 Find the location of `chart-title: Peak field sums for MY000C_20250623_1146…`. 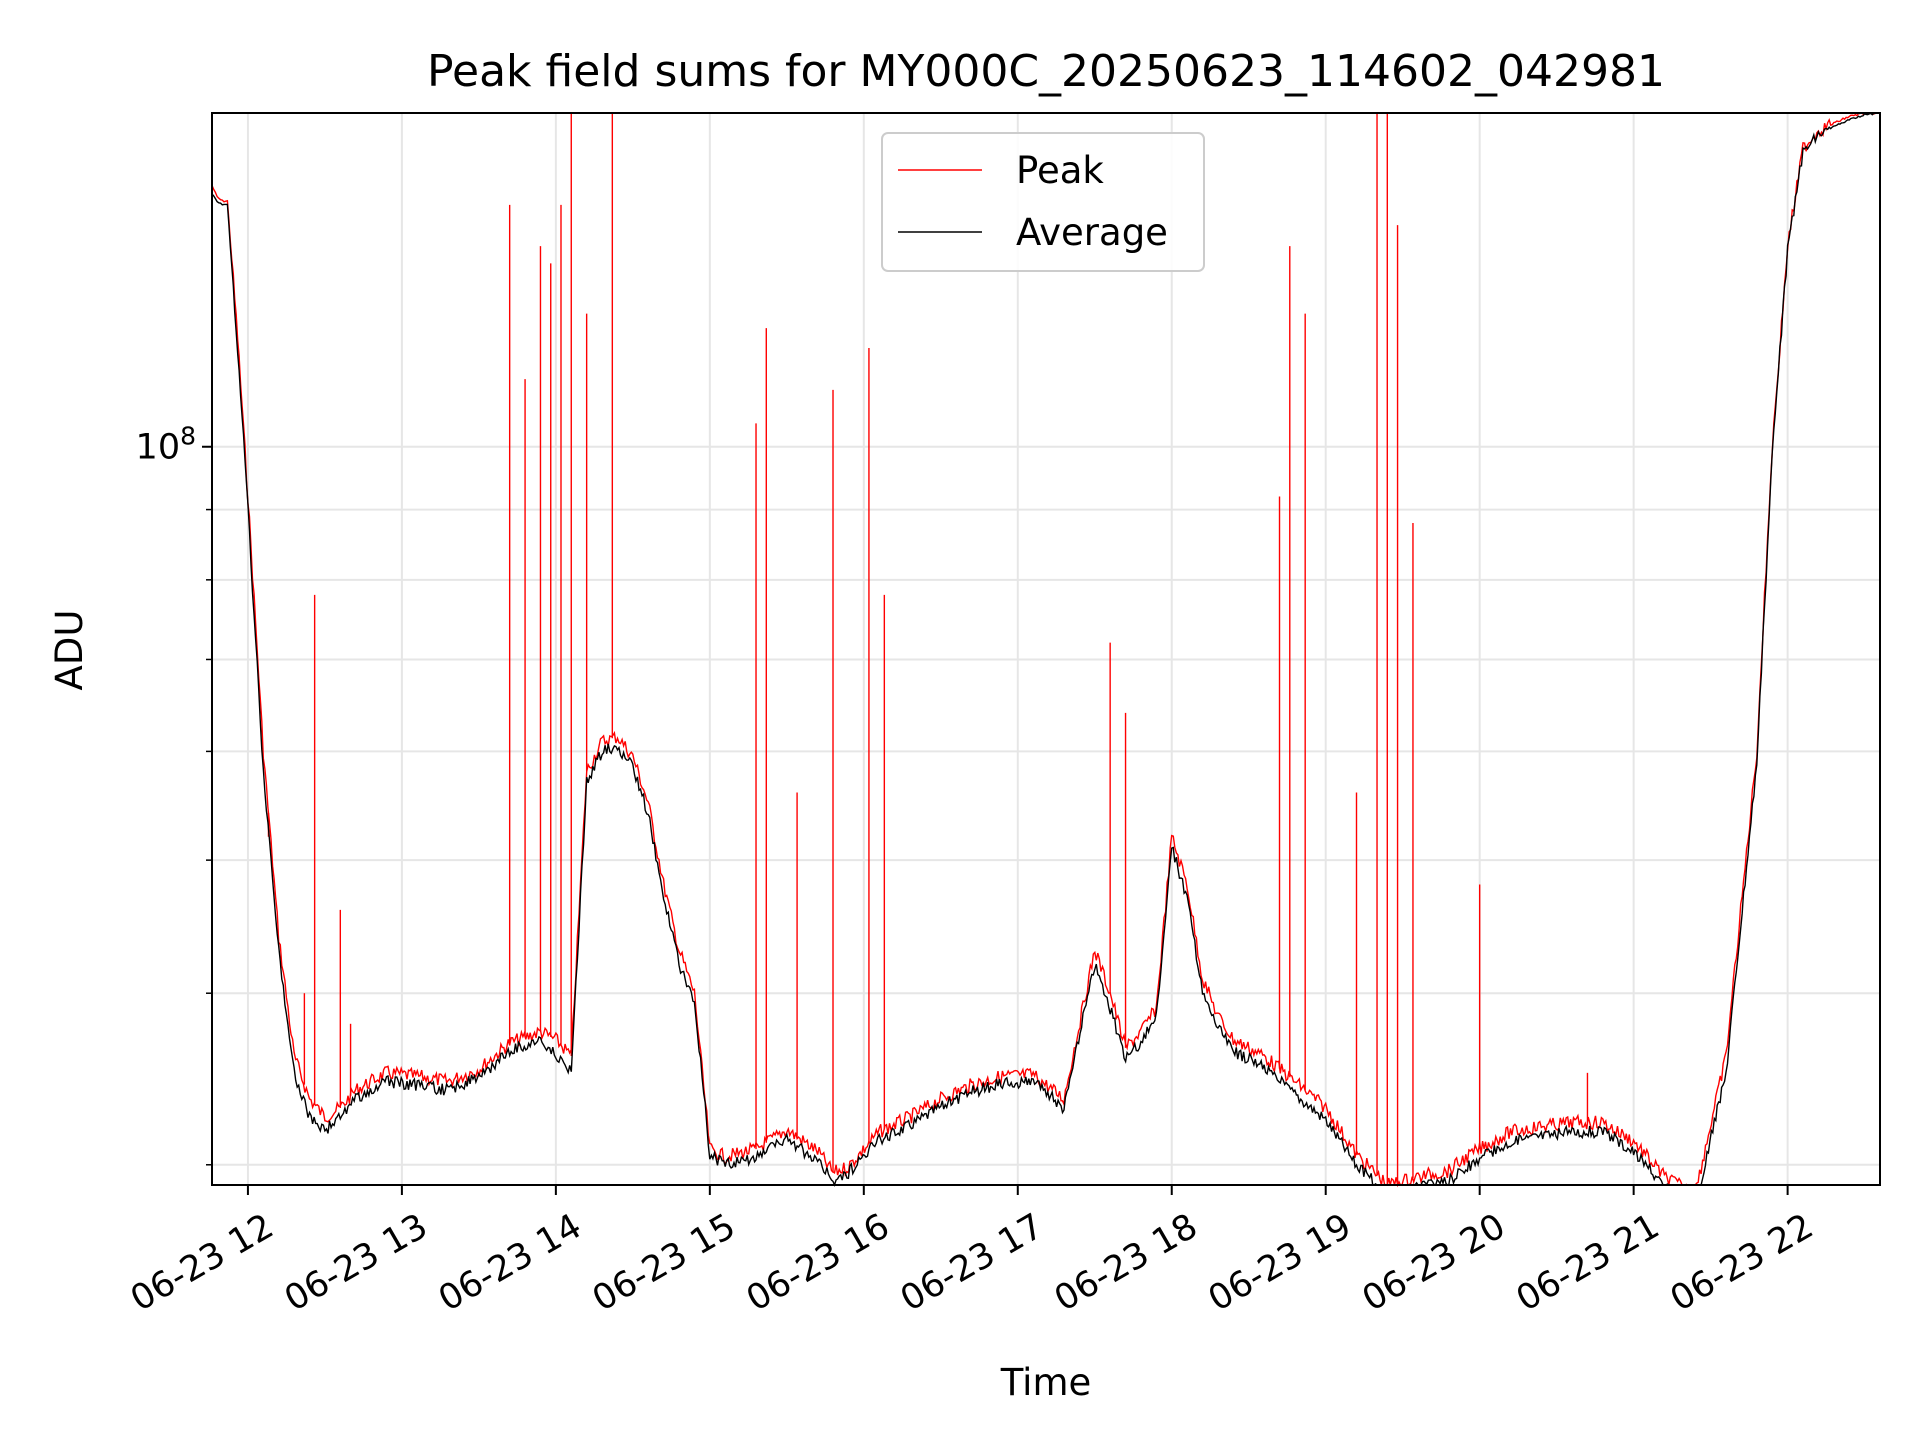

chart-title: Peak field sums for MY000C_20250623_1146… is located at coordinates (1046, 71).